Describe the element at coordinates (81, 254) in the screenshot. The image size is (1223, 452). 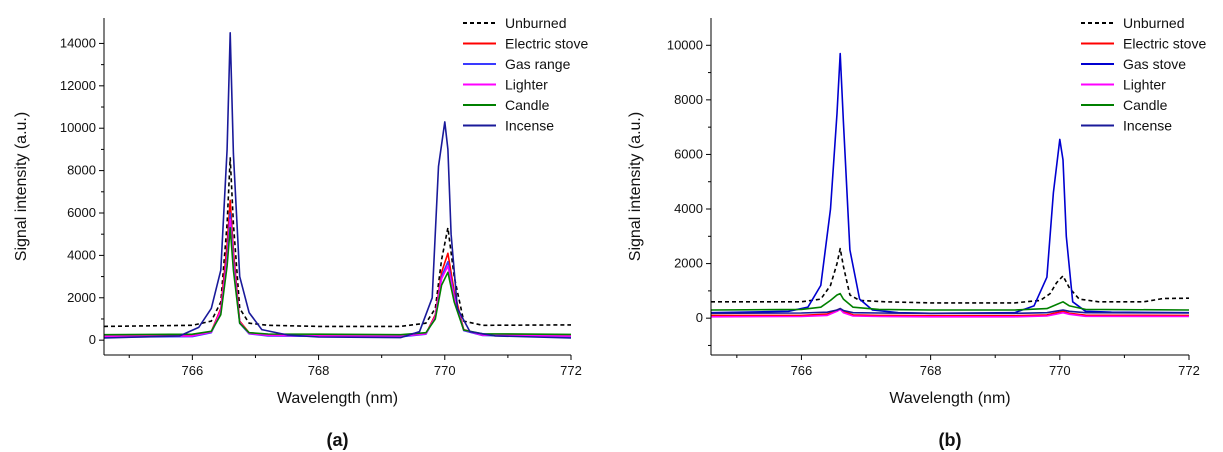
I see `chart-a-y-tick-label: 4000` at that location.